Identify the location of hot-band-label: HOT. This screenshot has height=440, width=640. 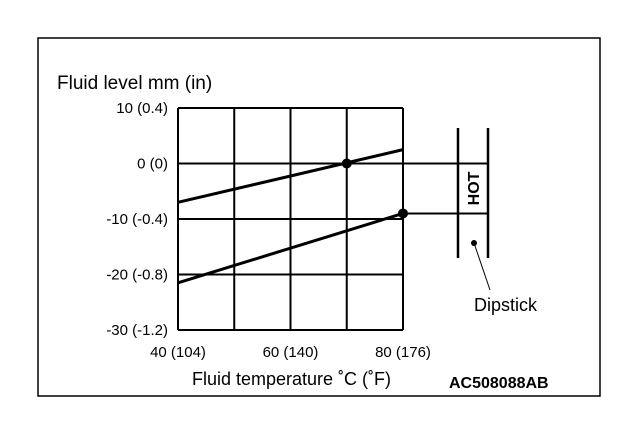
(474, 188).